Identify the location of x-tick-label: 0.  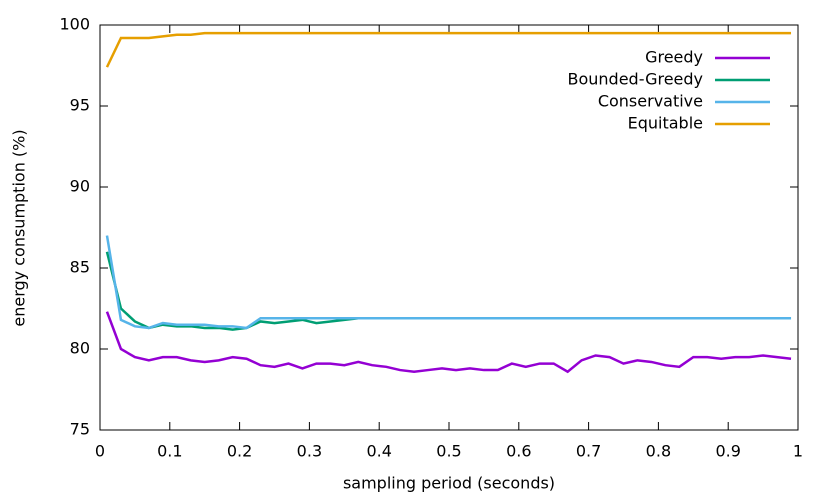
(100, 451).